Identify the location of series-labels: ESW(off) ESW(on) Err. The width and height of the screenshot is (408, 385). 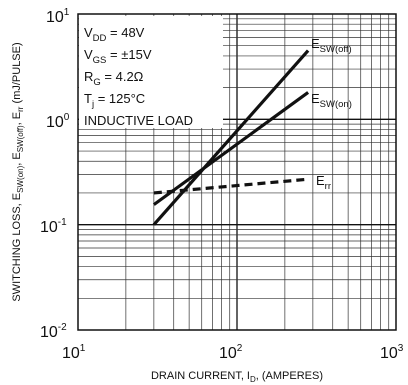
(331, 114).